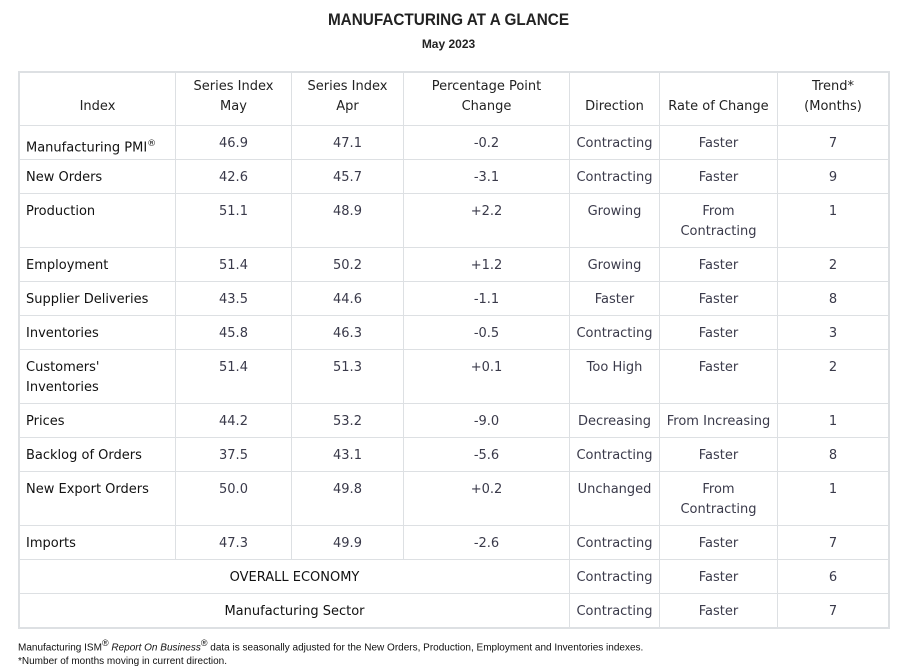 The height and width of the screenshot is (669, 897). Describe the element at coordinates (833, 98) in the screenshot. I see `header-trend: Trend* (Months)` at that location.